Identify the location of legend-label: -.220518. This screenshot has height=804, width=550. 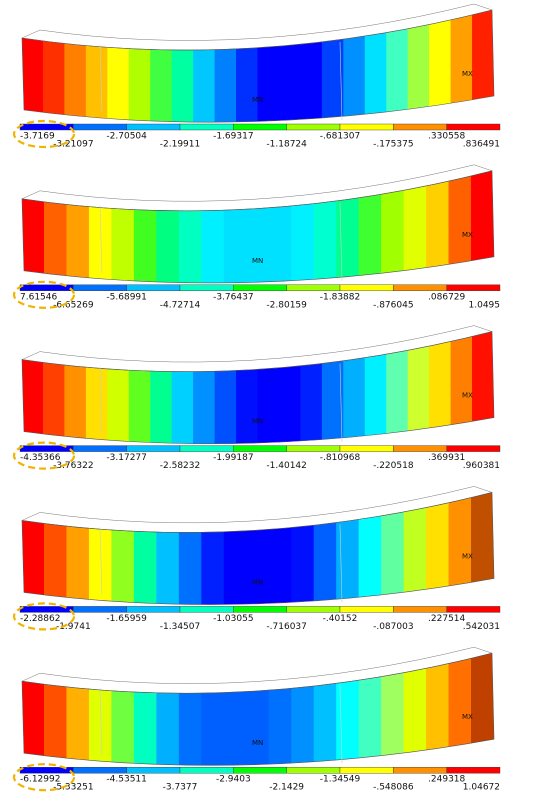
(393, 466).